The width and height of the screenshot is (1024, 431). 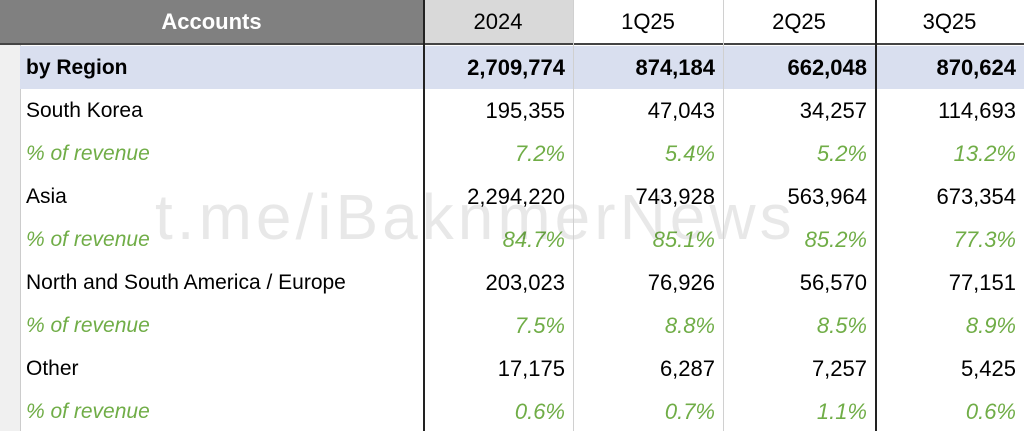 I want to click on watermark: t.me/iBaknmerNews, so click(x=475, y=217).